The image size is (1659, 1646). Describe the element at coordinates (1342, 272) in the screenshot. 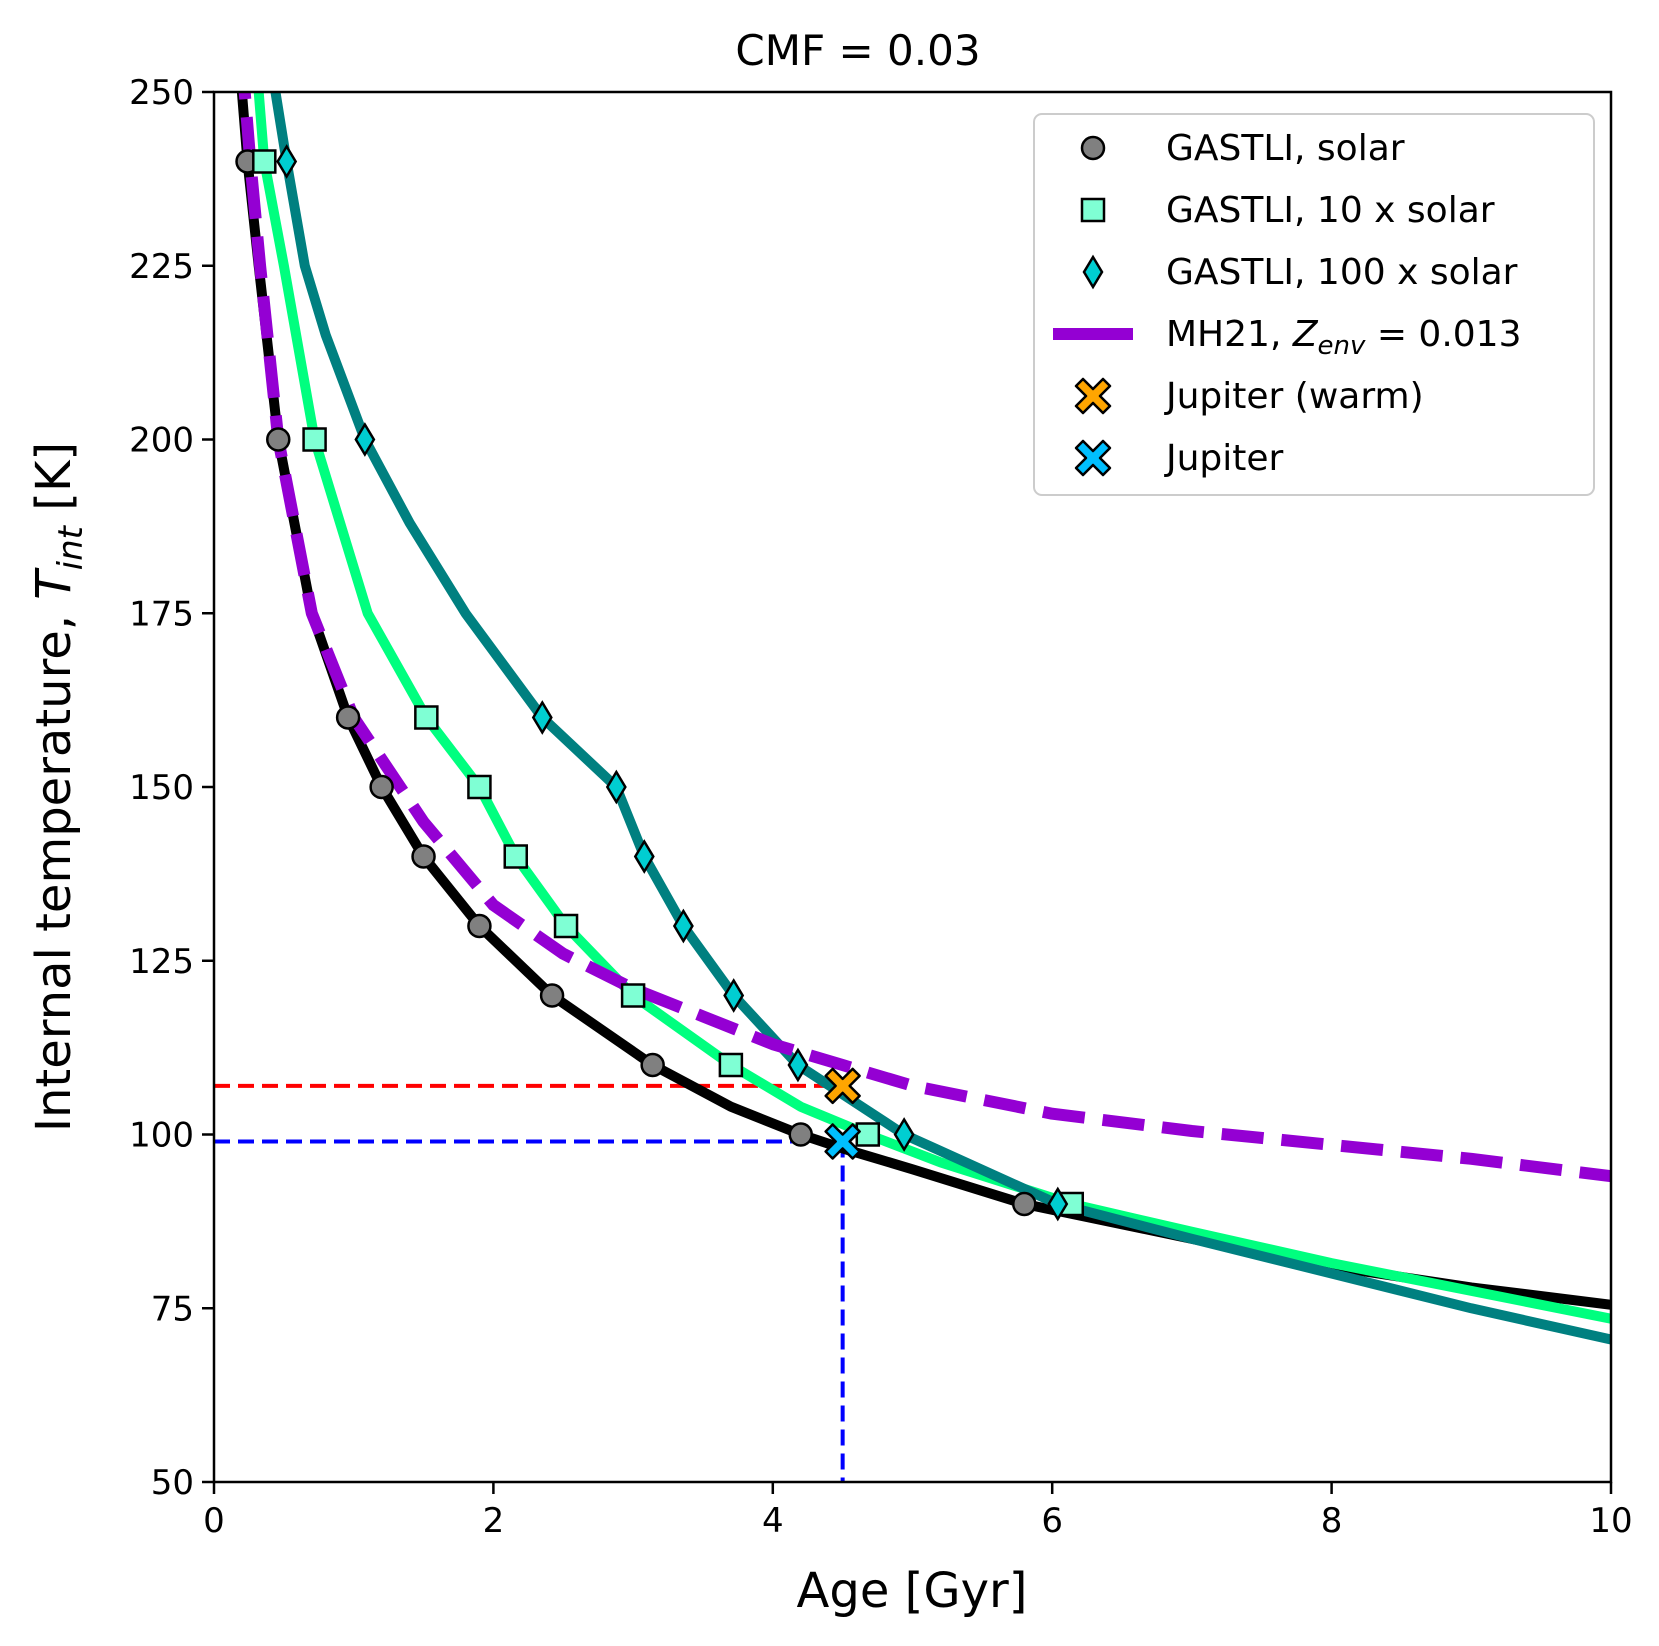

I see `legend-label-3: GASTLI, 100 x solar` at that location.